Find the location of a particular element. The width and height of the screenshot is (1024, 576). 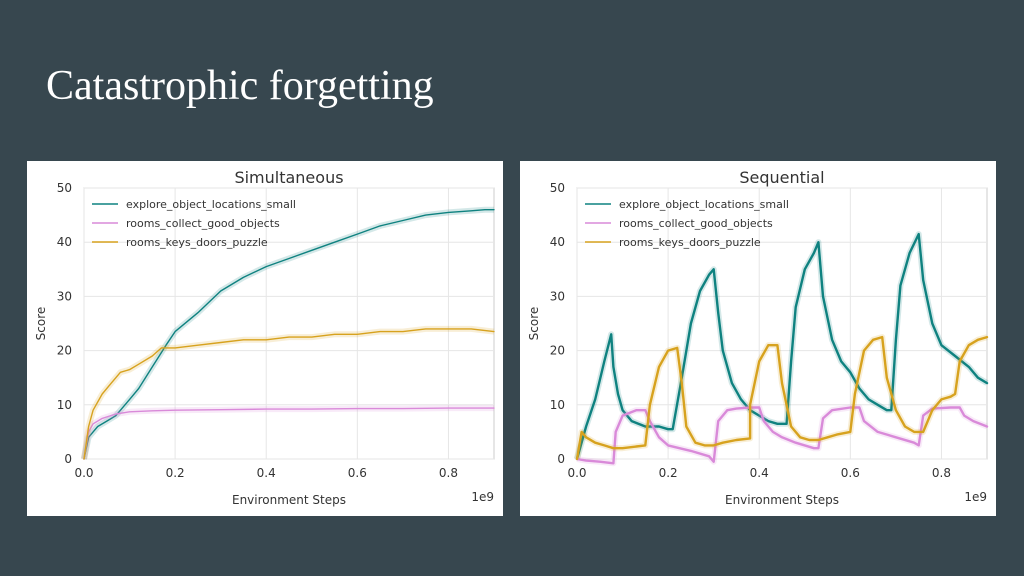

chart-title: Simultaneous is located at coordinates (288, 177).